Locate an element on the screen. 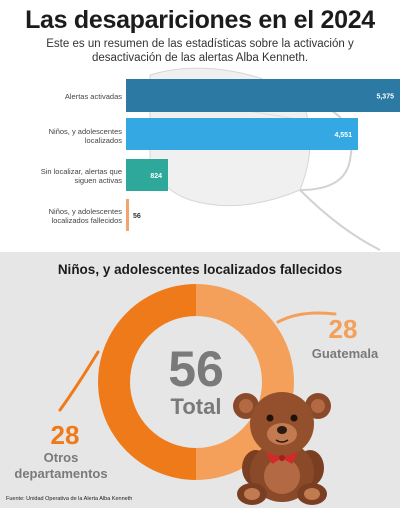 This screenshot has width=400, height=508. donut-slice is located at coordinates (147, 382).